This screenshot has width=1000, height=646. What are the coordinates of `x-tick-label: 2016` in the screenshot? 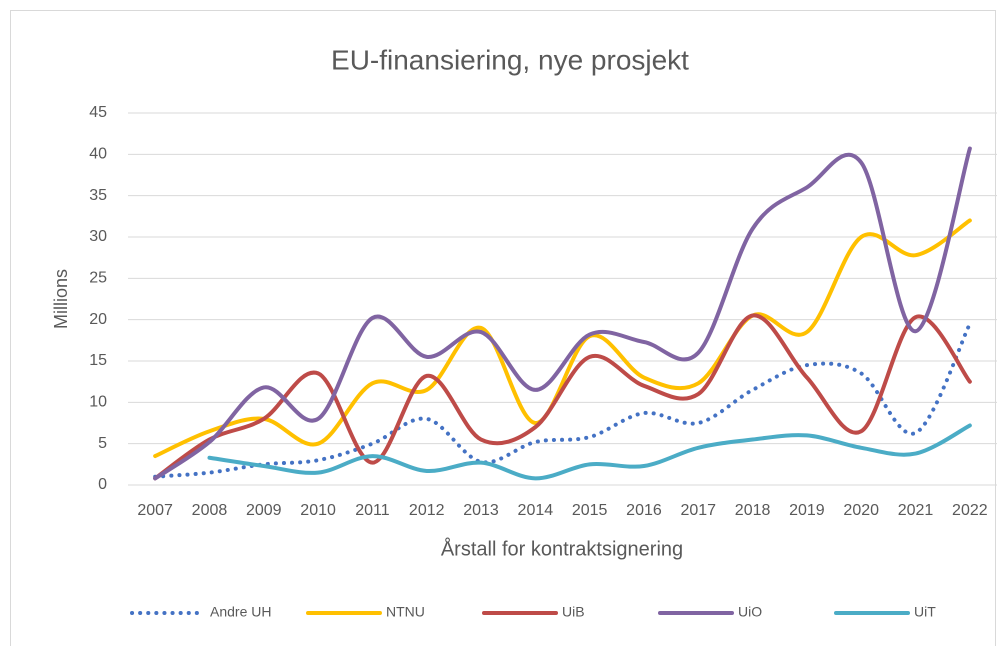 It's located at (644, 510).